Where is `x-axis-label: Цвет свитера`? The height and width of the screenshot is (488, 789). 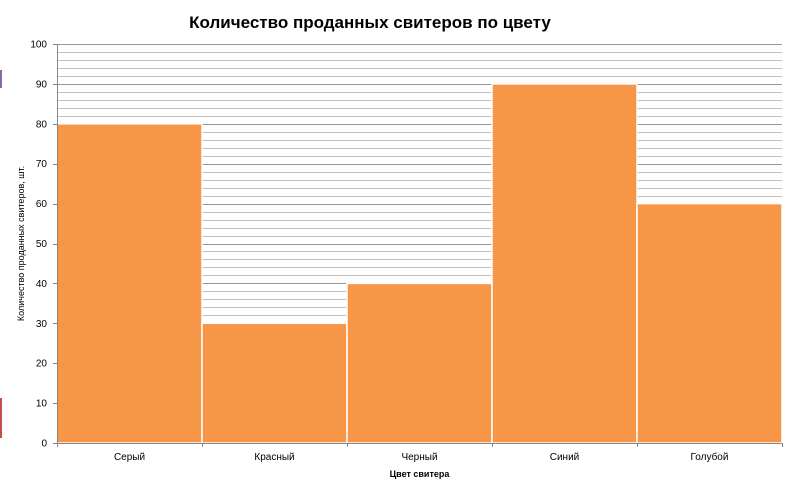 x-axis-label: Цвет свитера is located at coordinates (420, 474).